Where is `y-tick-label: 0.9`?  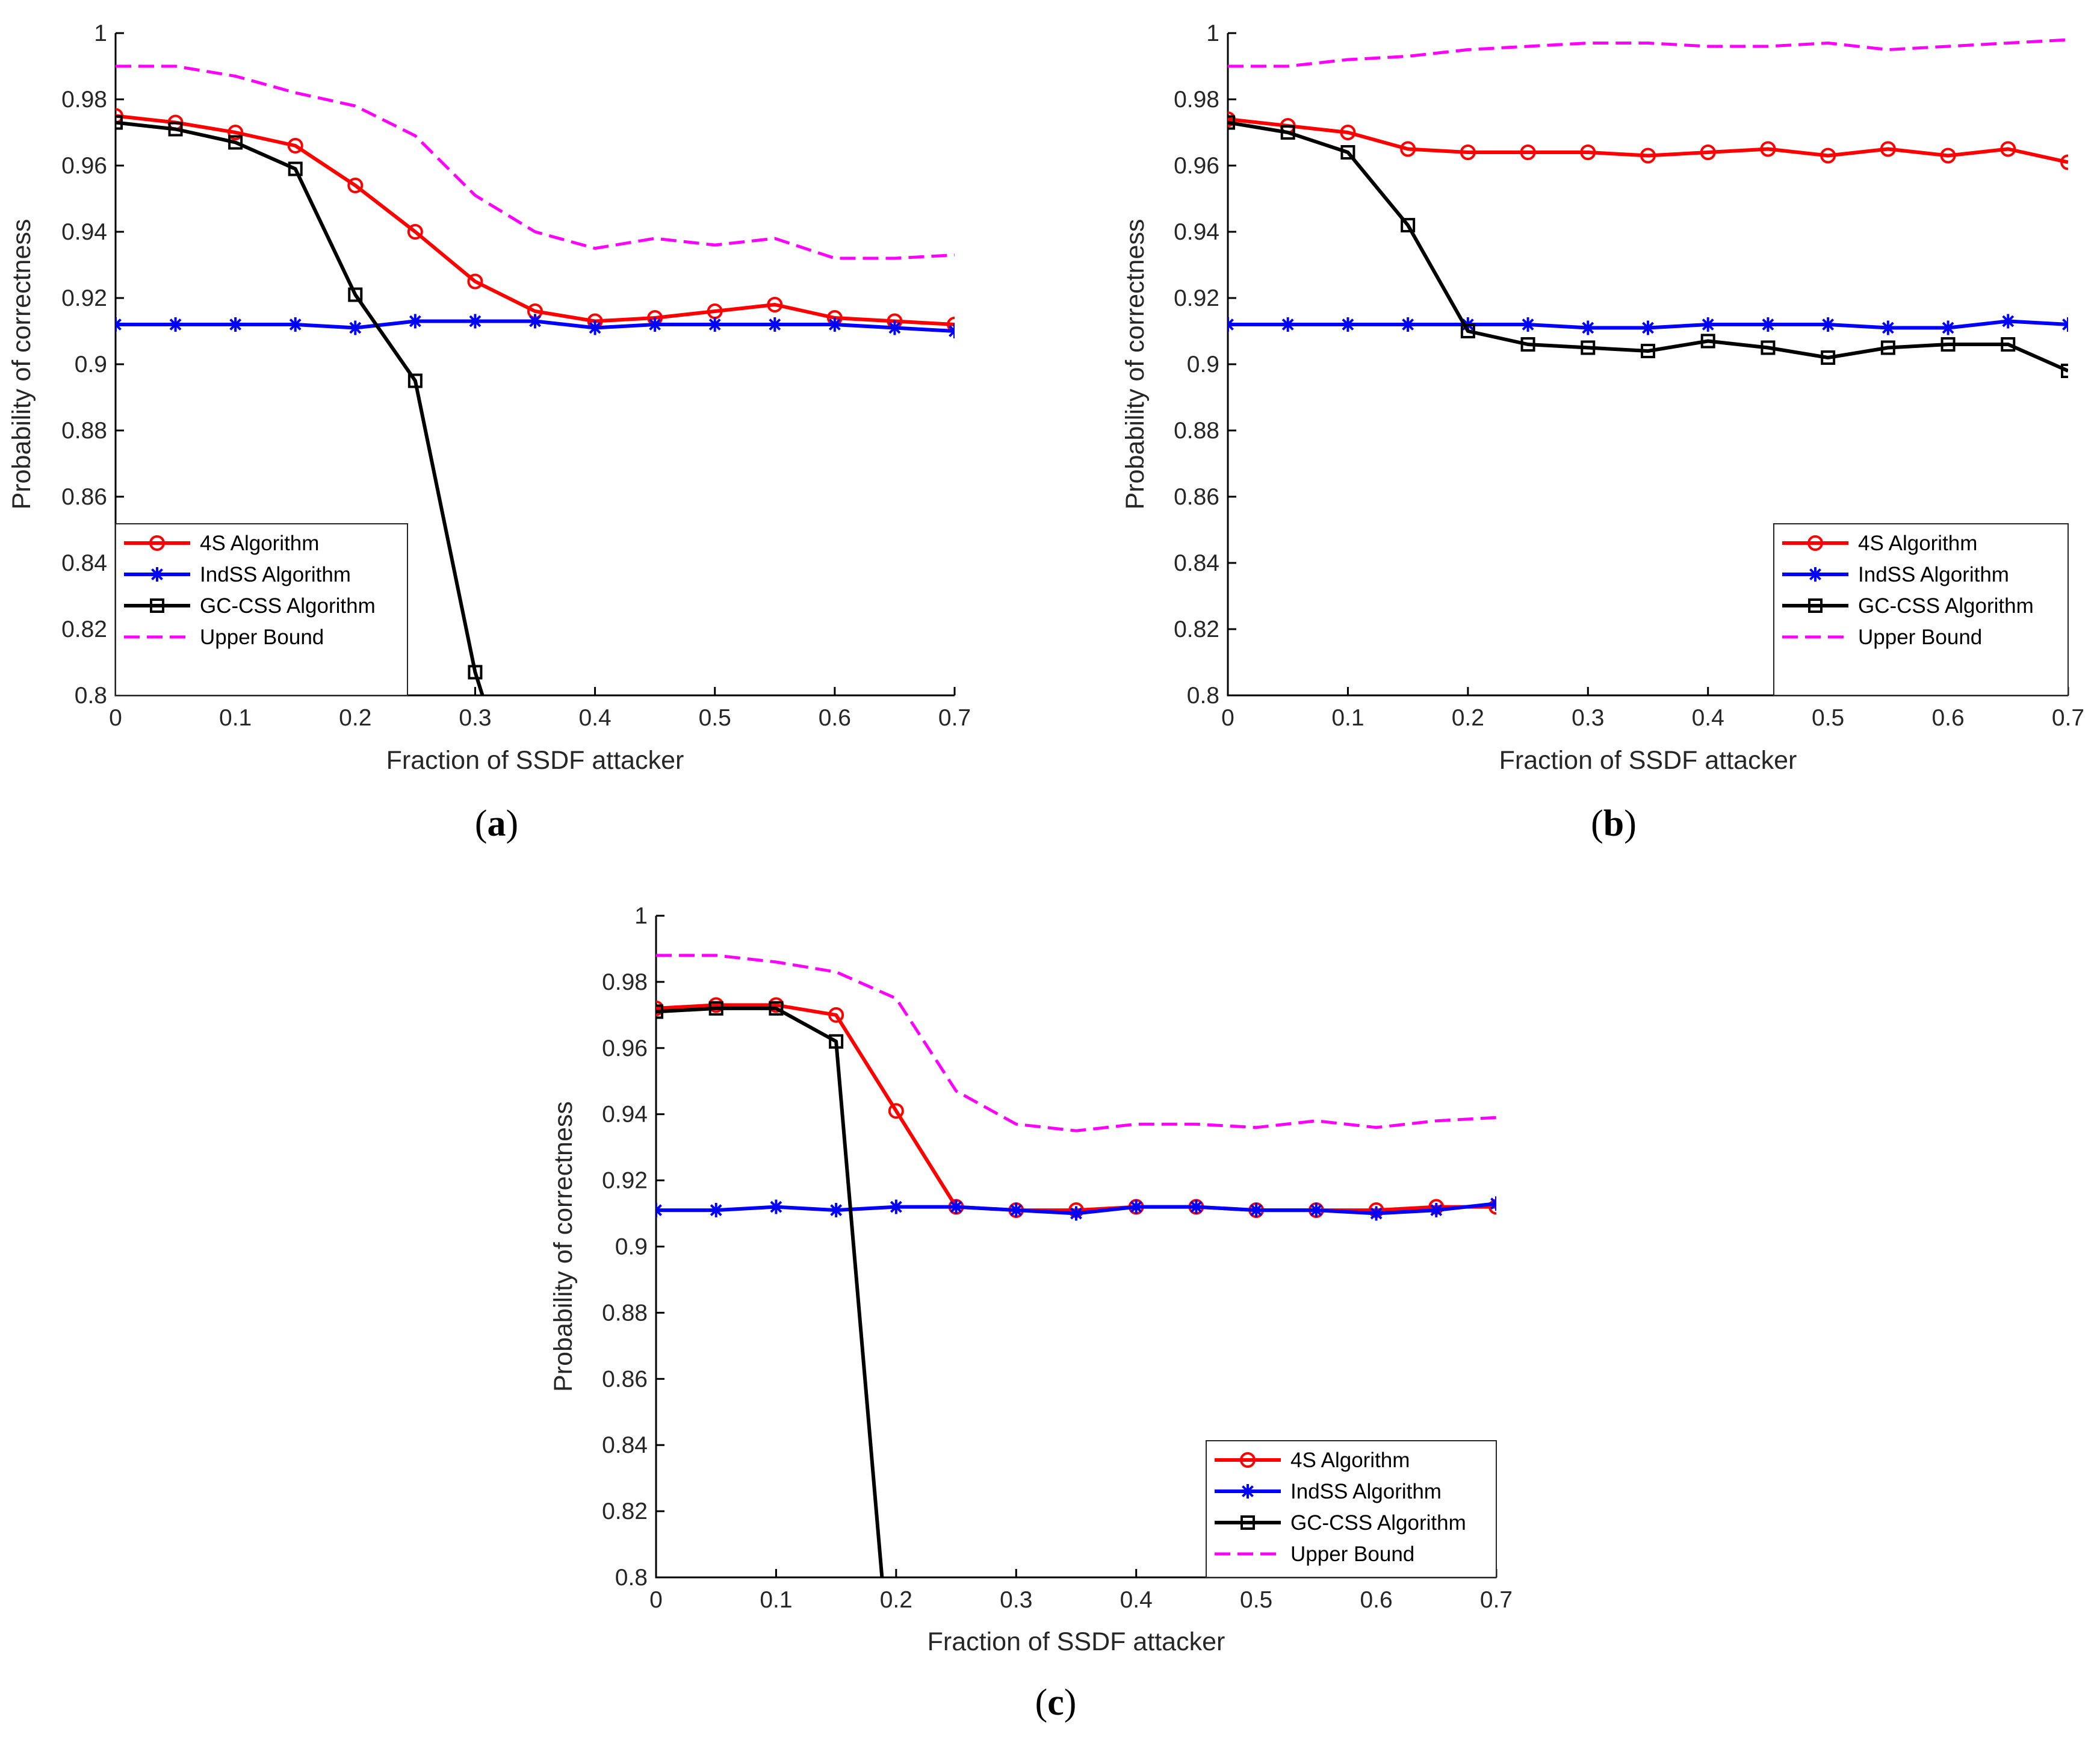
y-tick-label: 0.9 is located at coordinates (1203, 365).